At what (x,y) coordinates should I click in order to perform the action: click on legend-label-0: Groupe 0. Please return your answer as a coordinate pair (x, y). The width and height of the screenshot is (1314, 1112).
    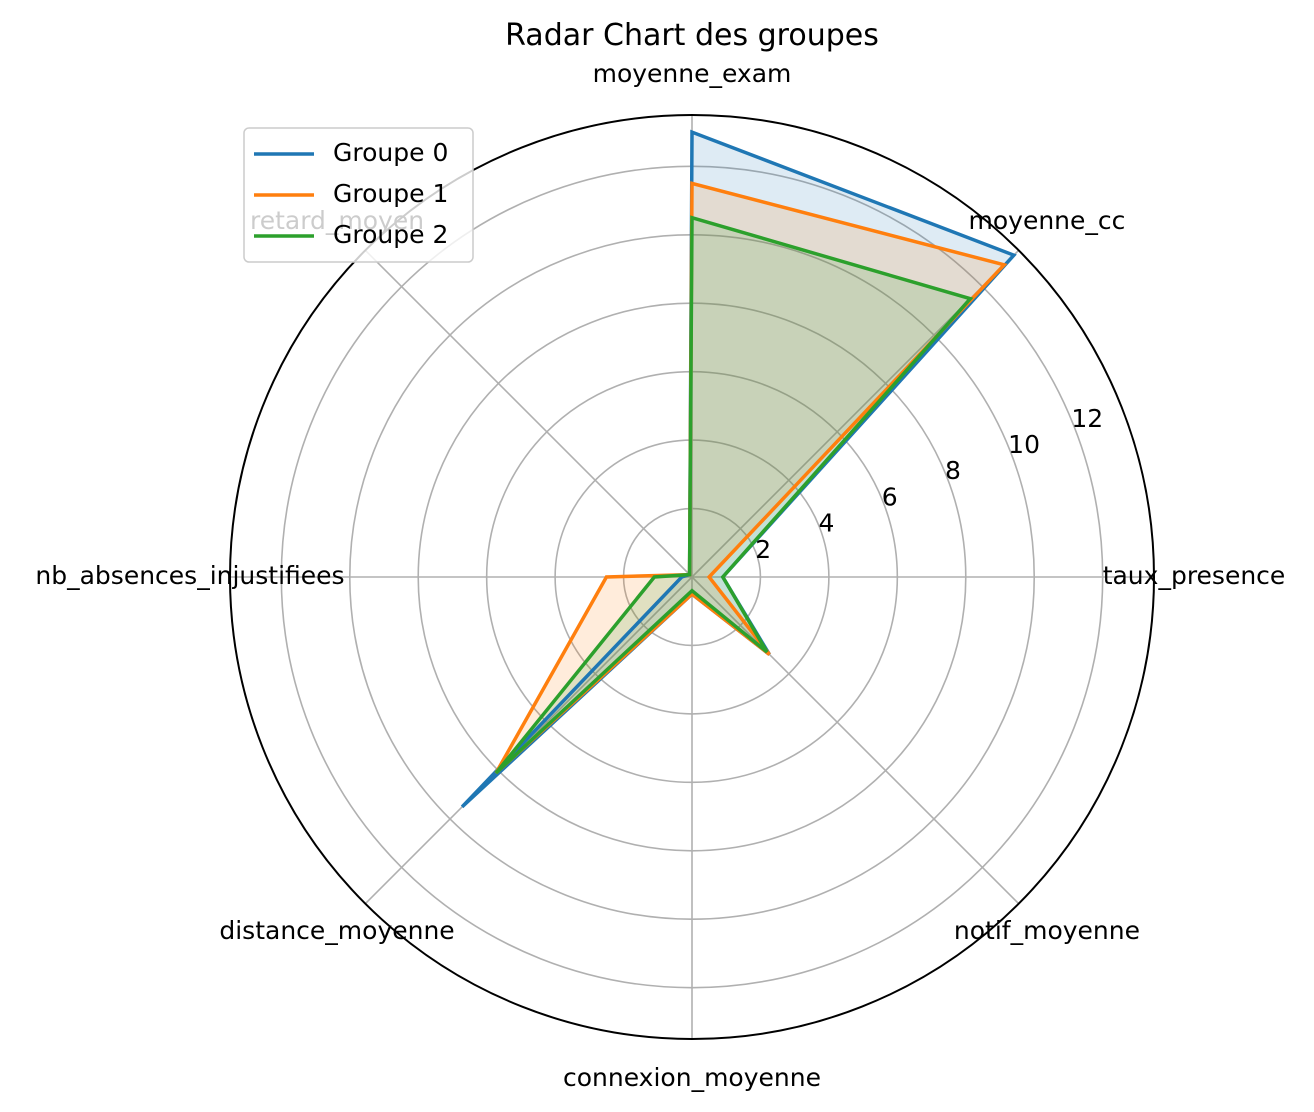
    Looking at the image, I should click on (390, 152).